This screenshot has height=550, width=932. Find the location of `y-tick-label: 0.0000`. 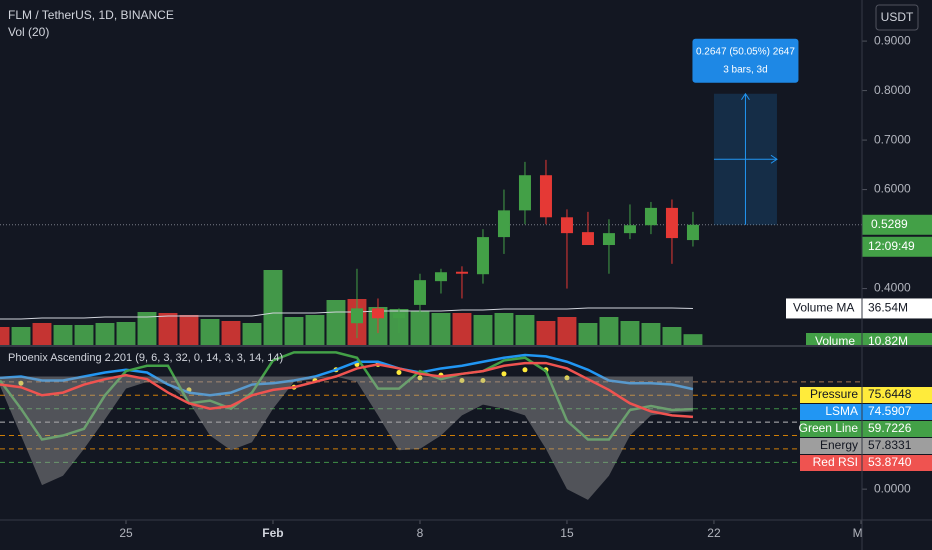

y-tick-label: 0.0000 is located at coordinates (892, 488).